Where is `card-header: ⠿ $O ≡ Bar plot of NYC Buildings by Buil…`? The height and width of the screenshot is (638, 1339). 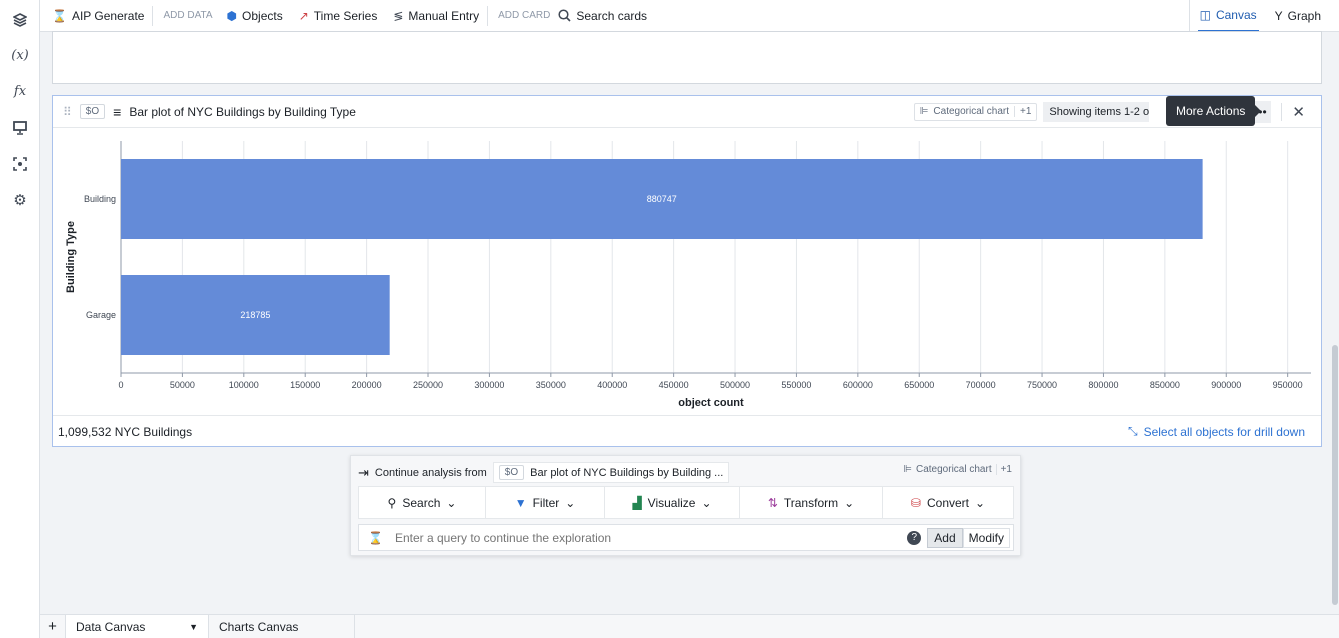 card-header: ⠿ $O ≡ Bar plot of NYC Buildings by Buil… is located at coordinates (687, 112).